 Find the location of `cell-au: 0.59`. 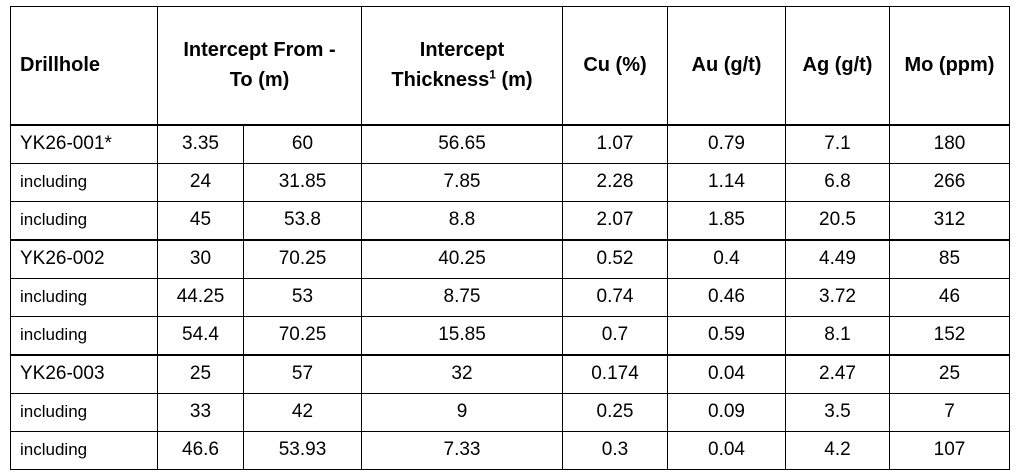

cell-au: 0.59 is located at coordinates (726, 335).